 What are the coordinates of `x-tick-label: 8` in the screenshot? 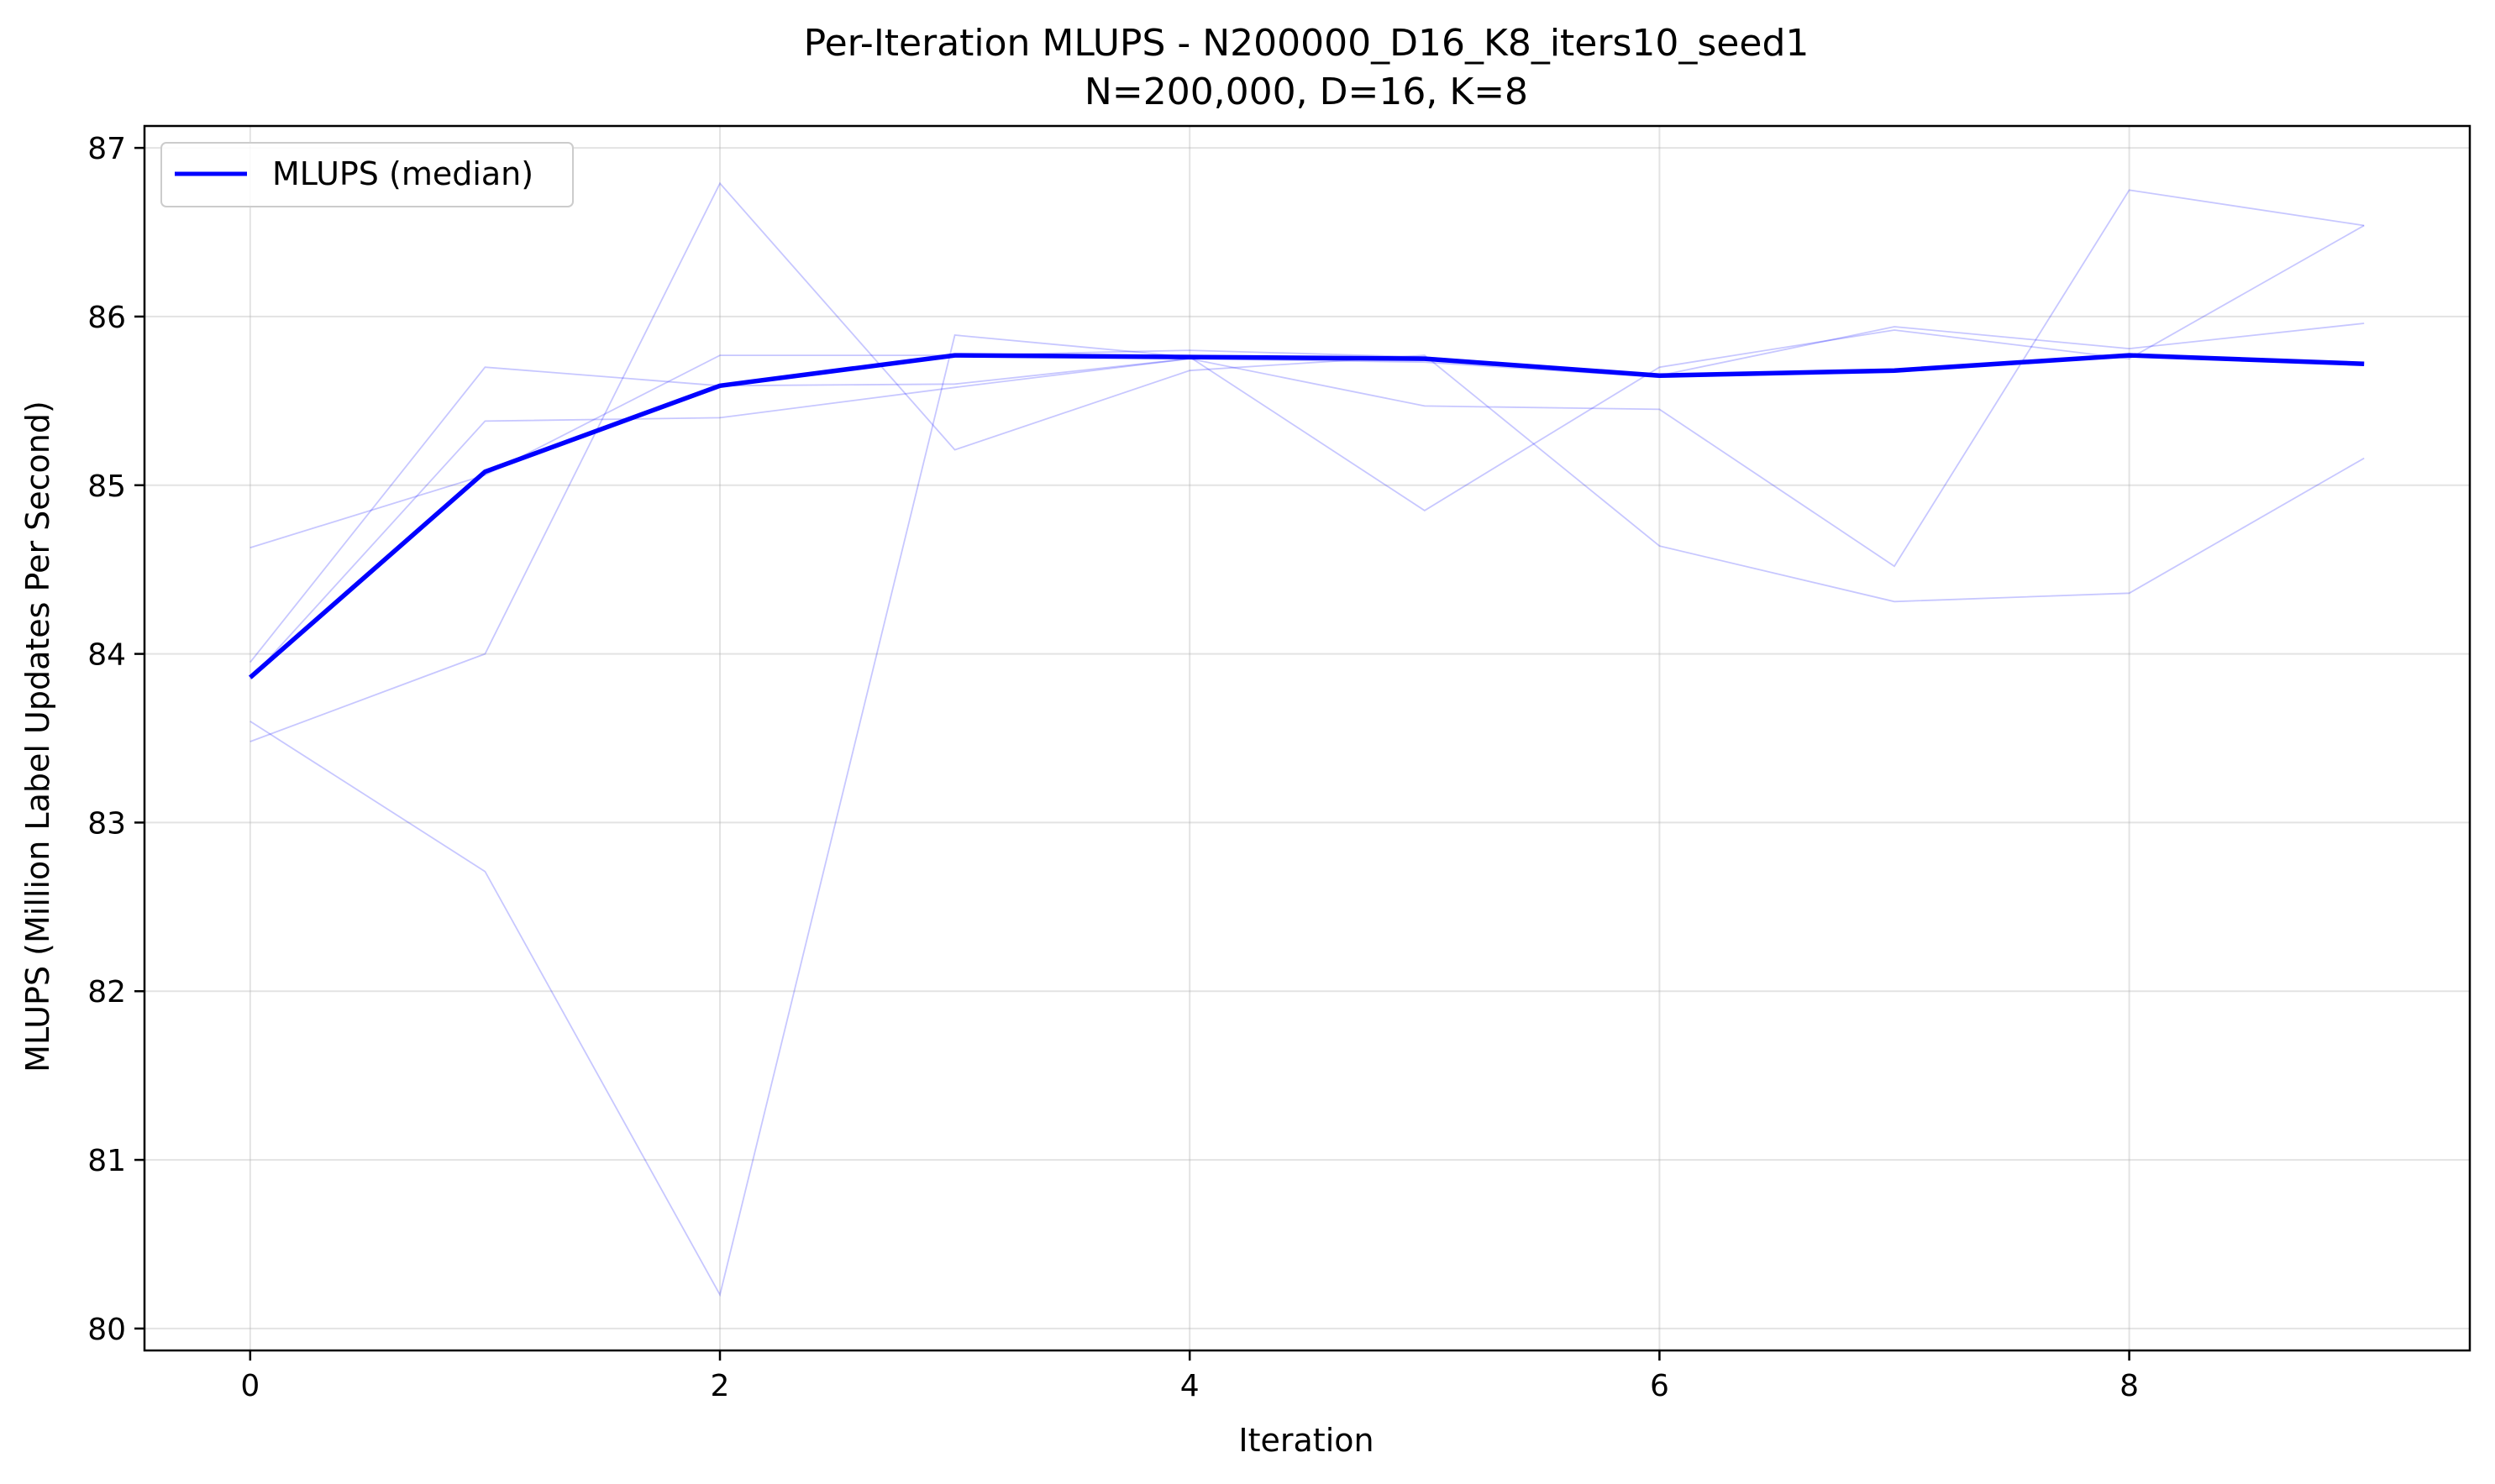 It's located at (2129, 1386).